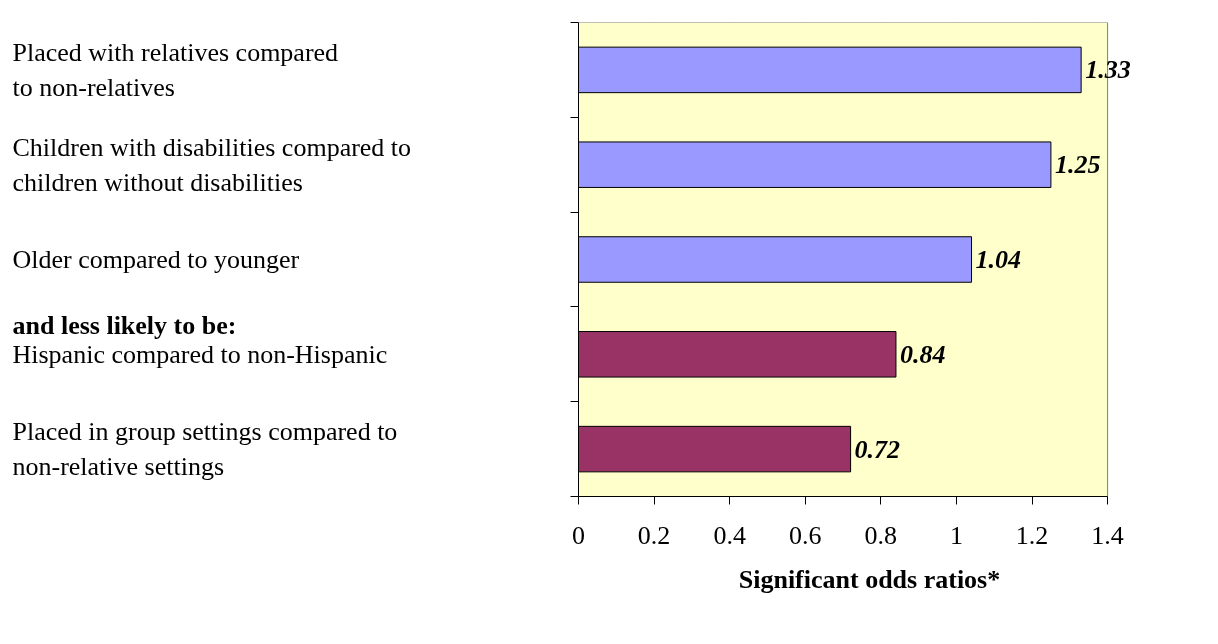 Image resolution: width=1218 pixels, height=644 pixels. I want to click on data-label: 1.25, so click(1077, 165).